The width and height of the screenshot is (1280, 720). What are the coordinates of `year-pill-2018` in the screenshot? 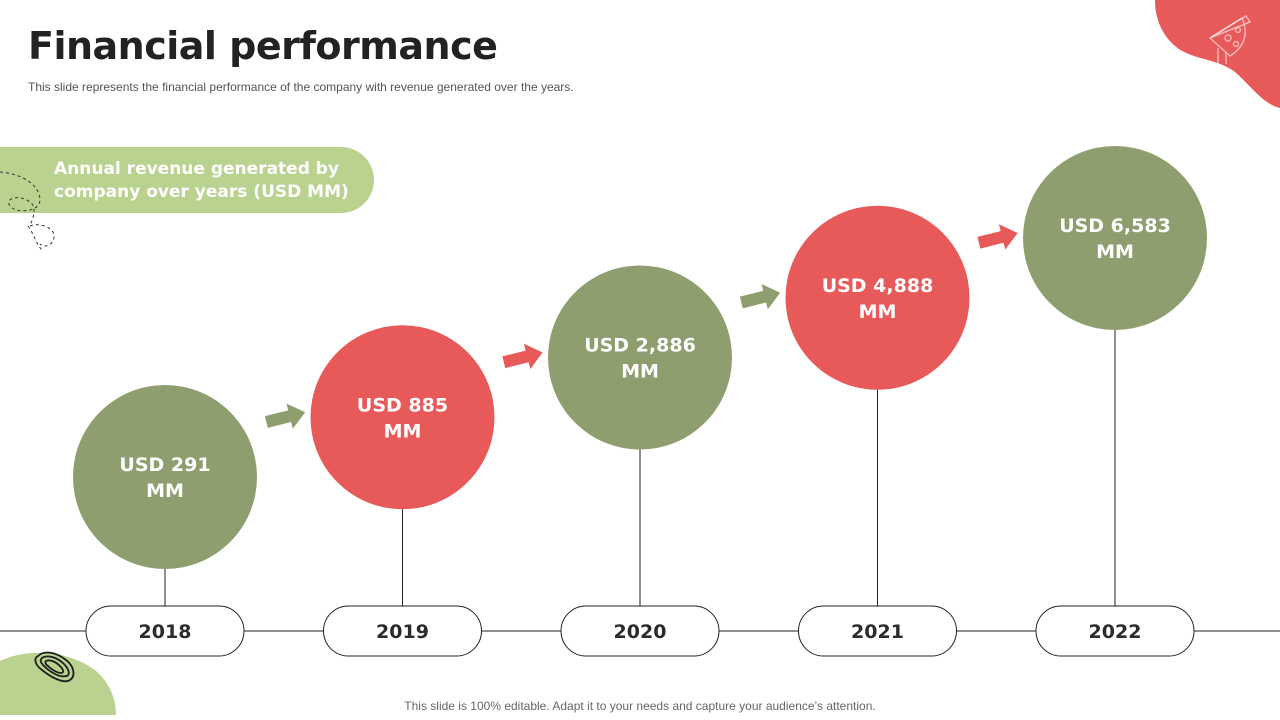 It's located at (165, 631).